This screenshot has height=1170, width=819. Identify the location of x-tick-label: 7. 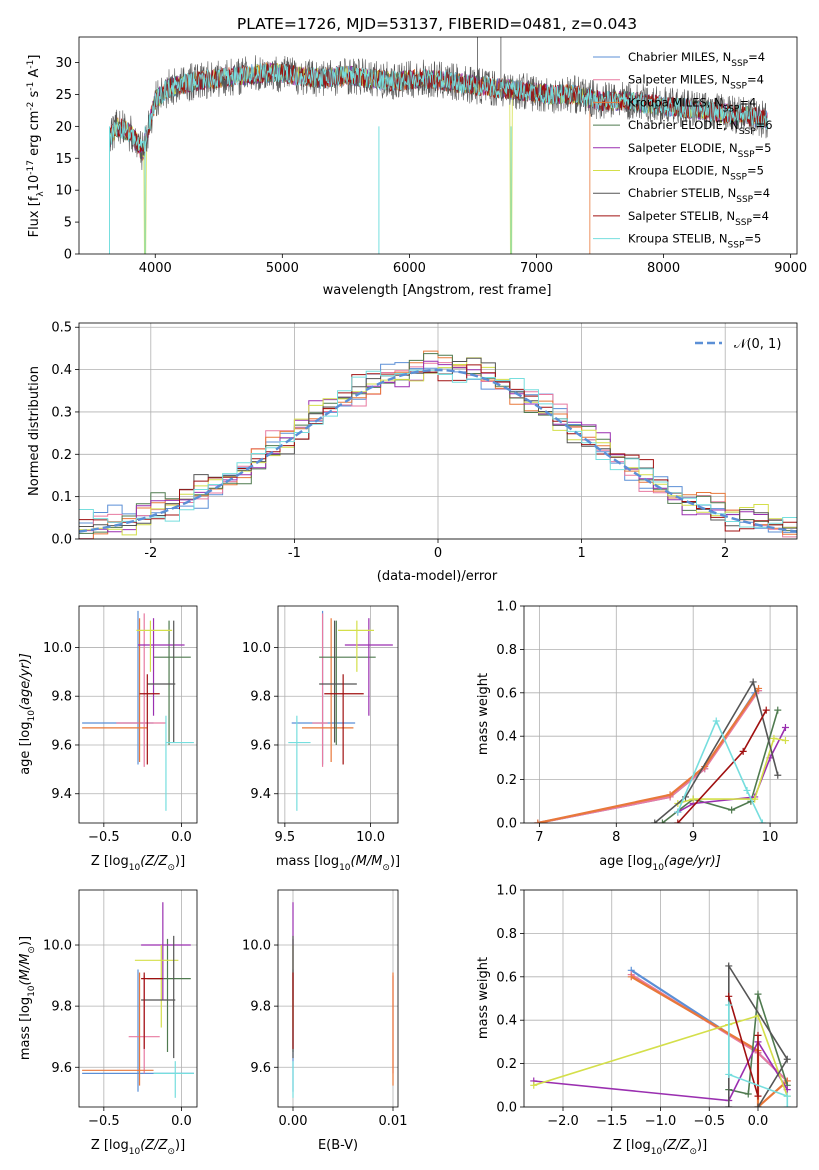
(539, 837).